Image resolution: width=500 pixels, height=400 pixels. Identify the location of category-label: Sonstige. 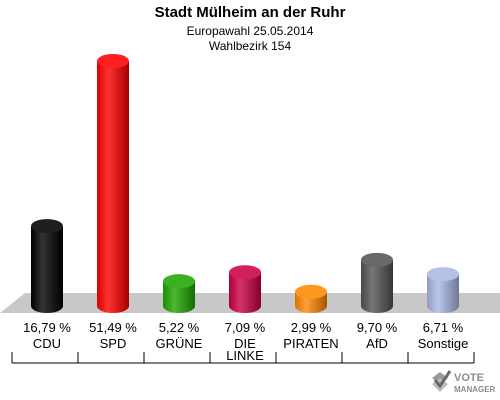
(443, 343).